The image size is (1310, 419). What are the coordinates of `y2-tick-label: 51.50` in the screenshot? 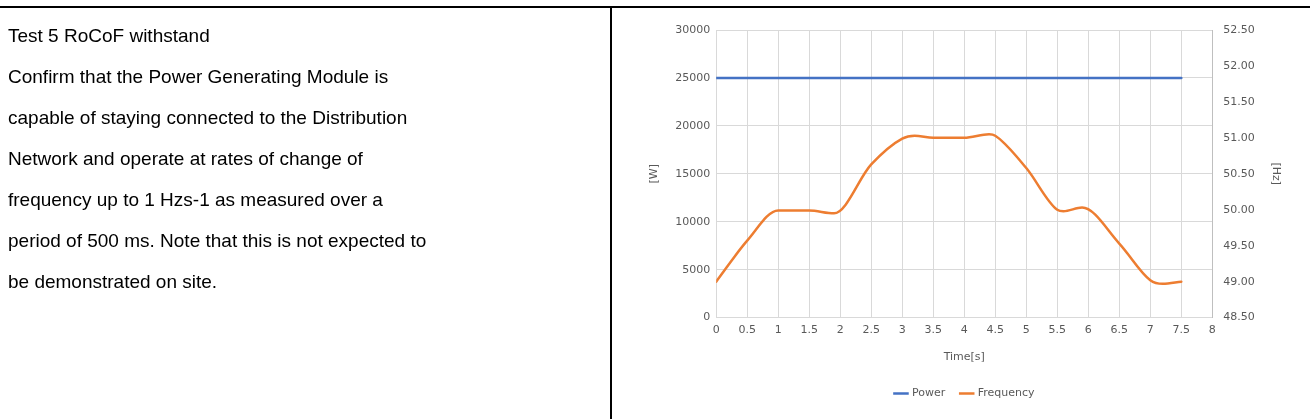 It's located at (1239, 101).